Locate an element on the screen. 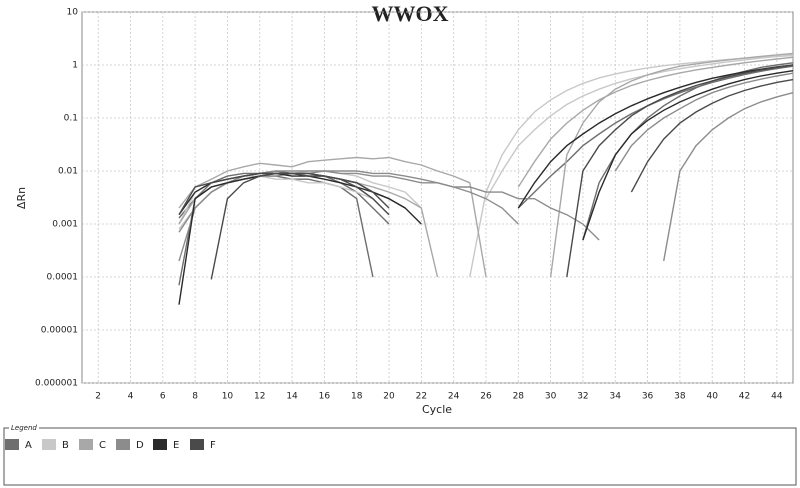  x-tick-label: 18 is located at coordinates (357, 397).